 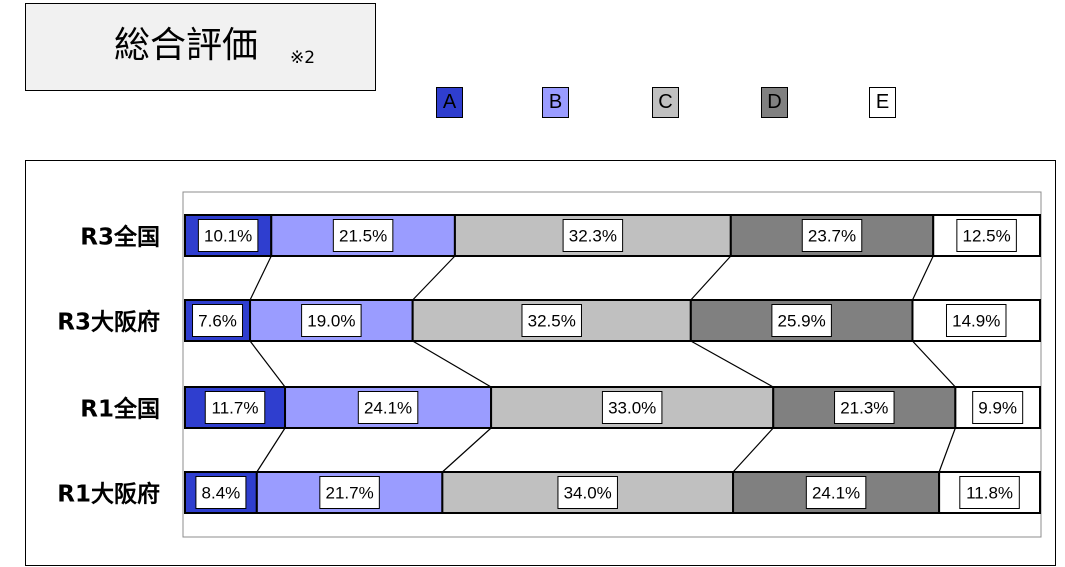 I want to click on category-label-3: R1全国, so click(x=120, y=409).